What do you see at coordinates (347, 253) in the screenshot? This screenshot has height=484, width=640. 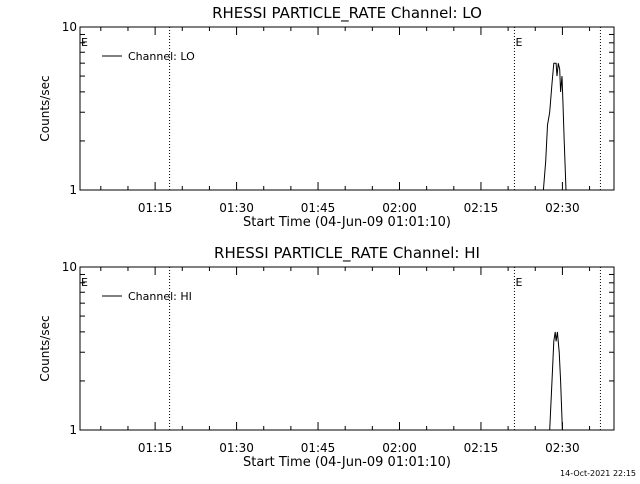 I see `chart-title: RHESSI PARTICLE_RATE Channel: HI` at bounding box center [347, 253].